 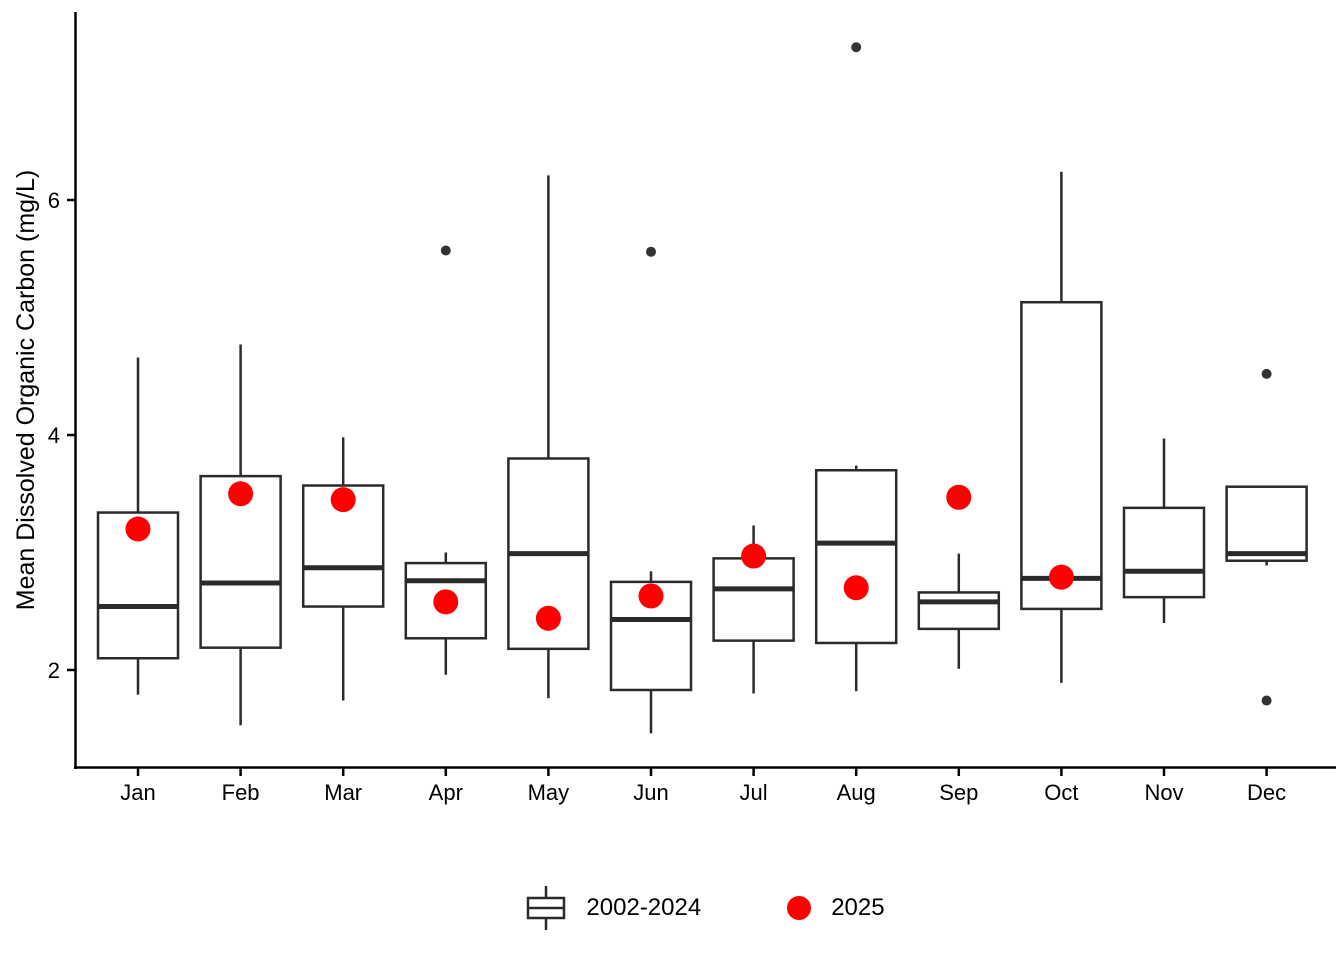 What do you see at coordinates (546, 908) in the screenshot?
I see `boxplot-legend-glyph` at bounding box center [546, 908].